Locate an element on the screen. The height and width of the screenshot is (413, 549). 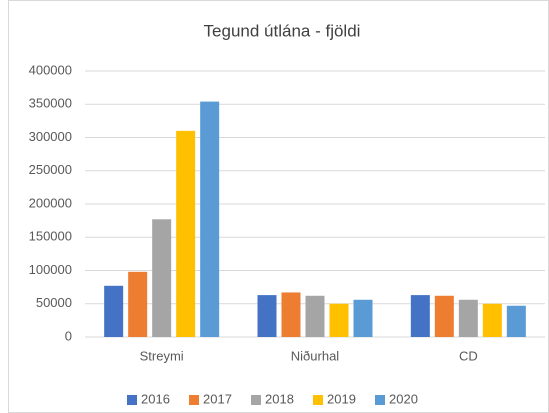
x-tick-label: Streymi is located at coordinates (162, 355).